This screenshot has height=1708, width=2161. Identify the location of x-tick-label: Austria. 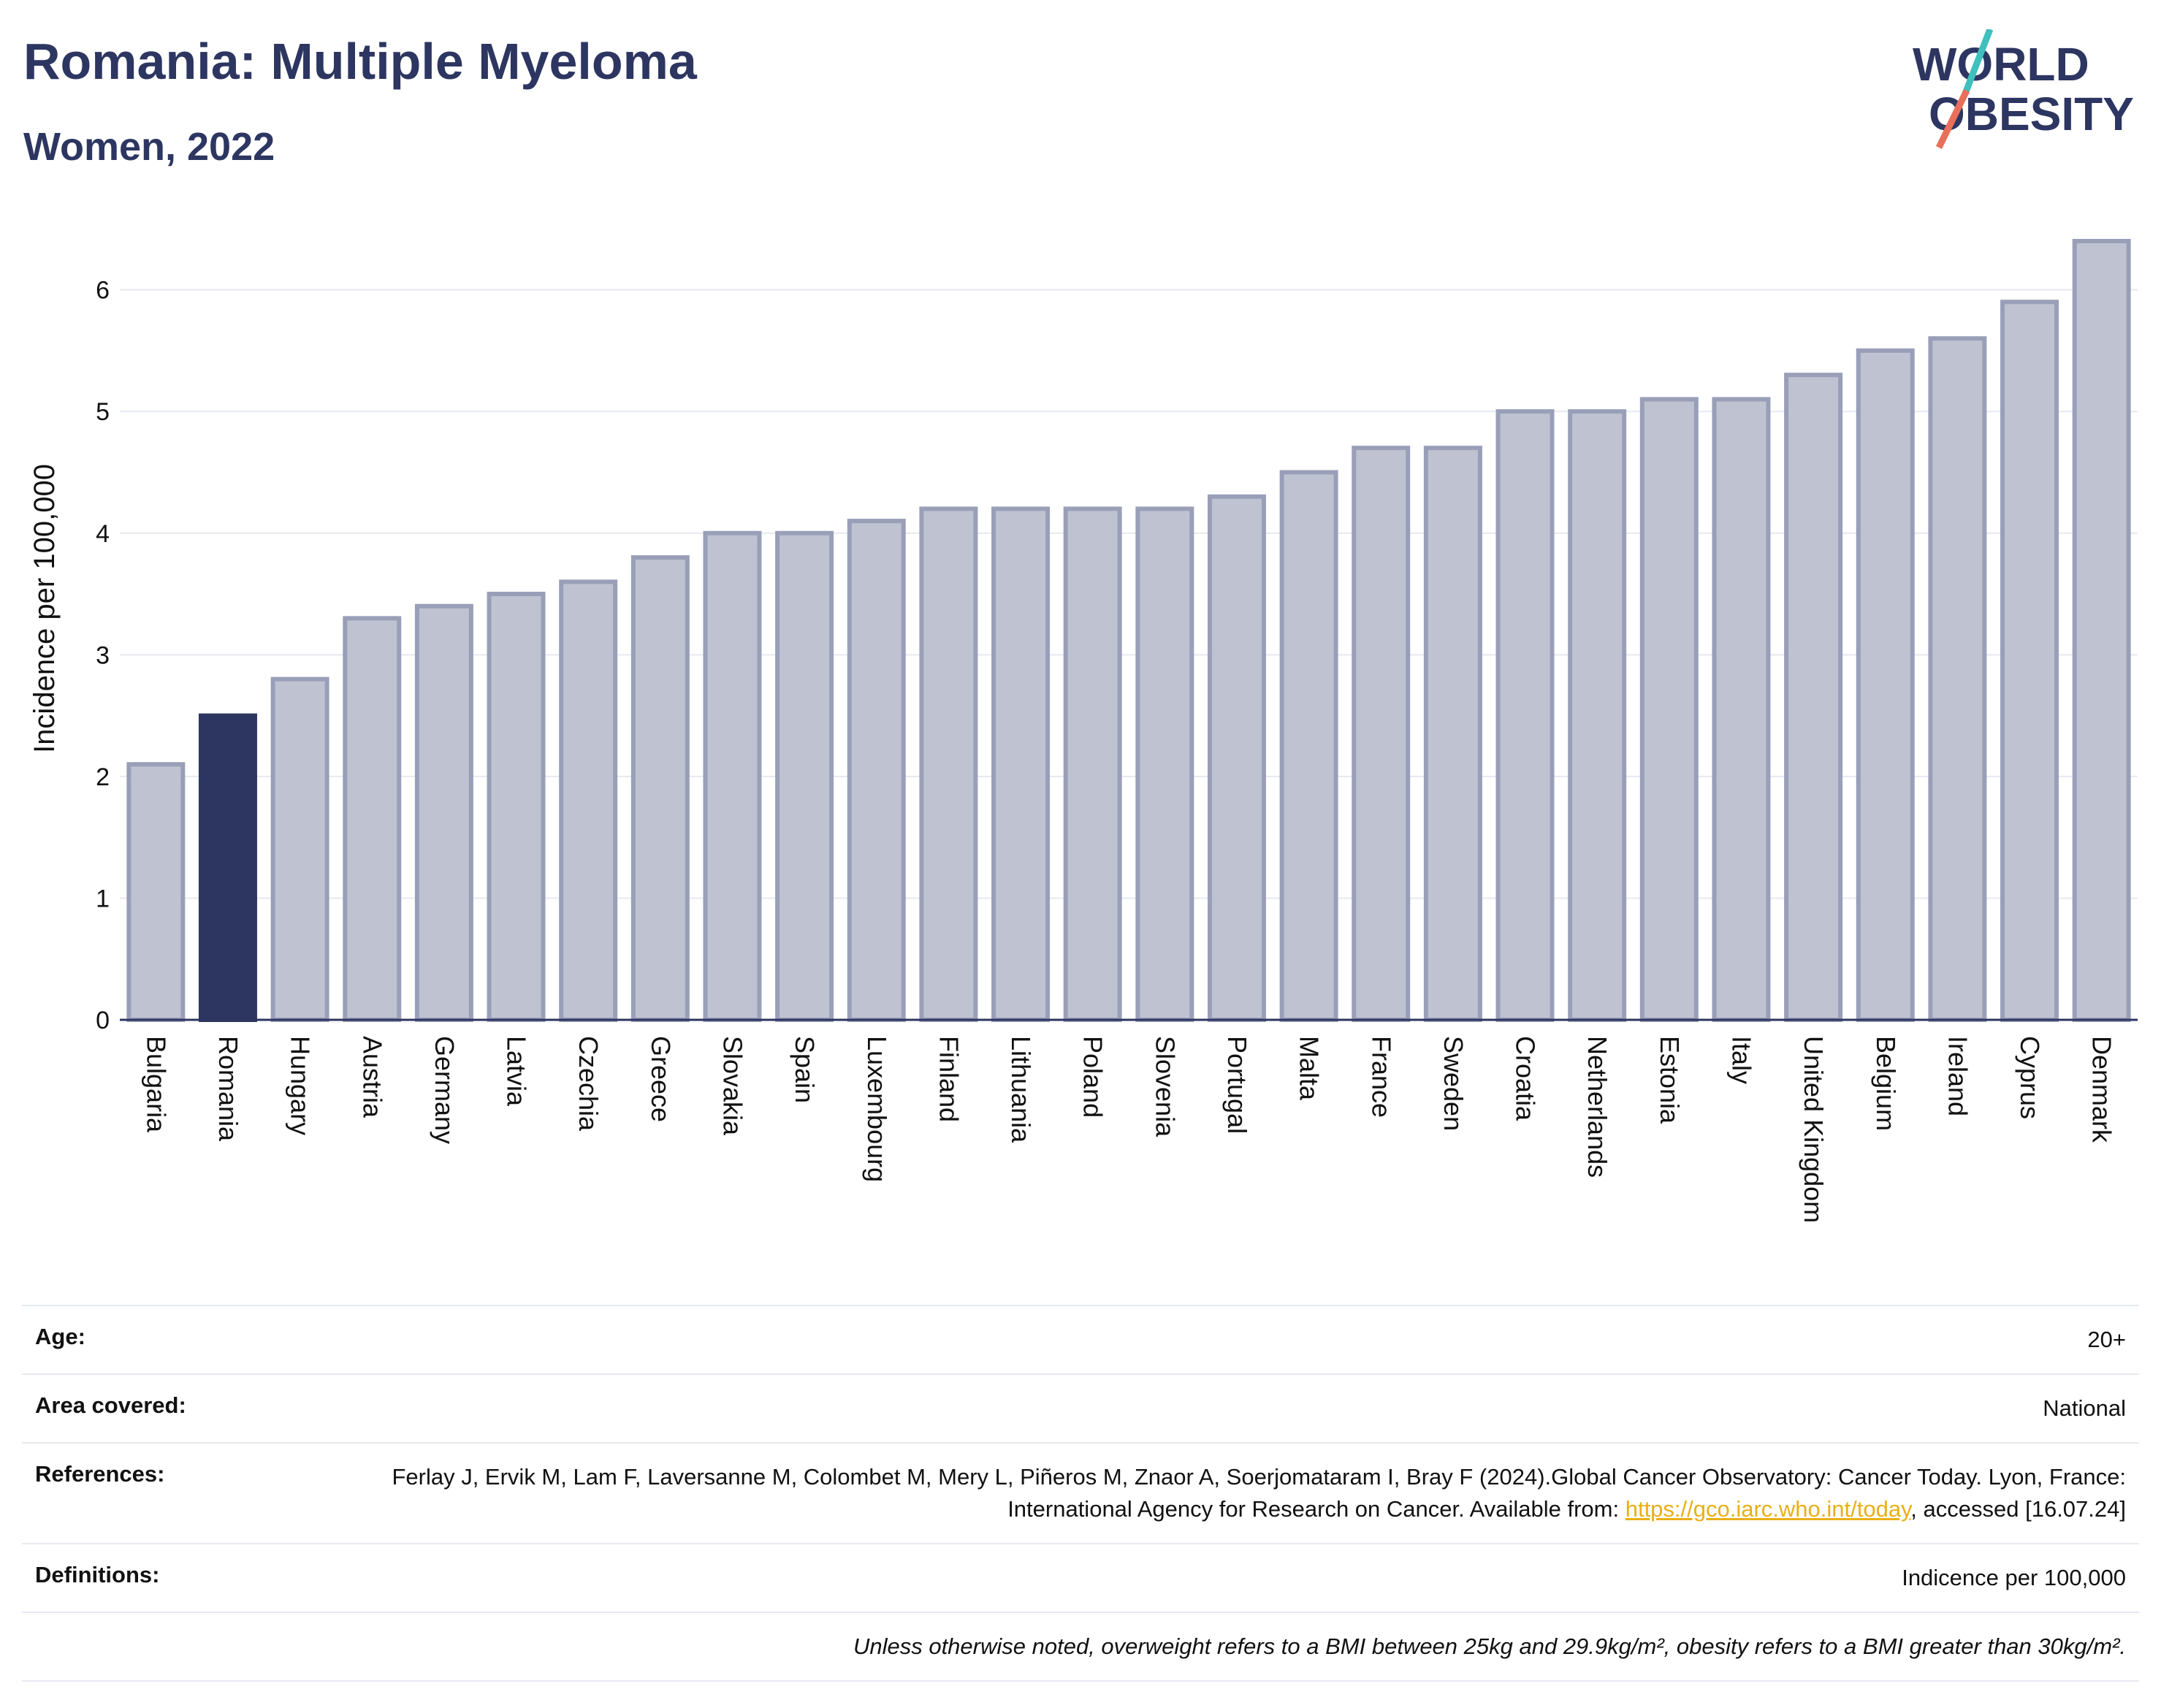
(372, 1077).